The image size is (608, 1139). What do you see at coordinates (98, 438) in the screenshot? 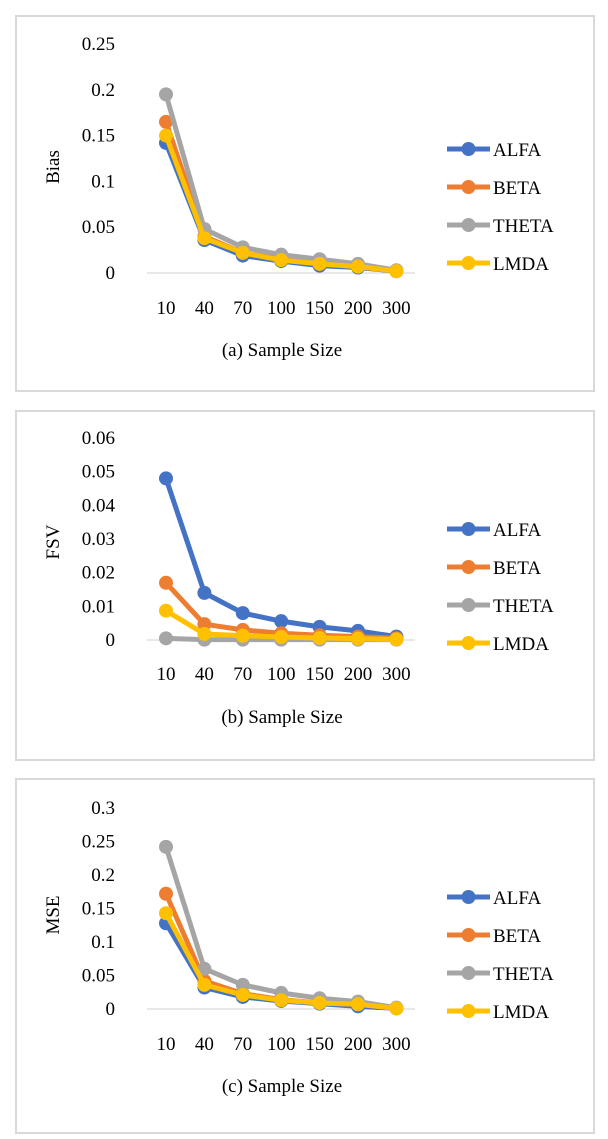
I see `y-tick-label: 0.06` at bounding box center [98, 438].